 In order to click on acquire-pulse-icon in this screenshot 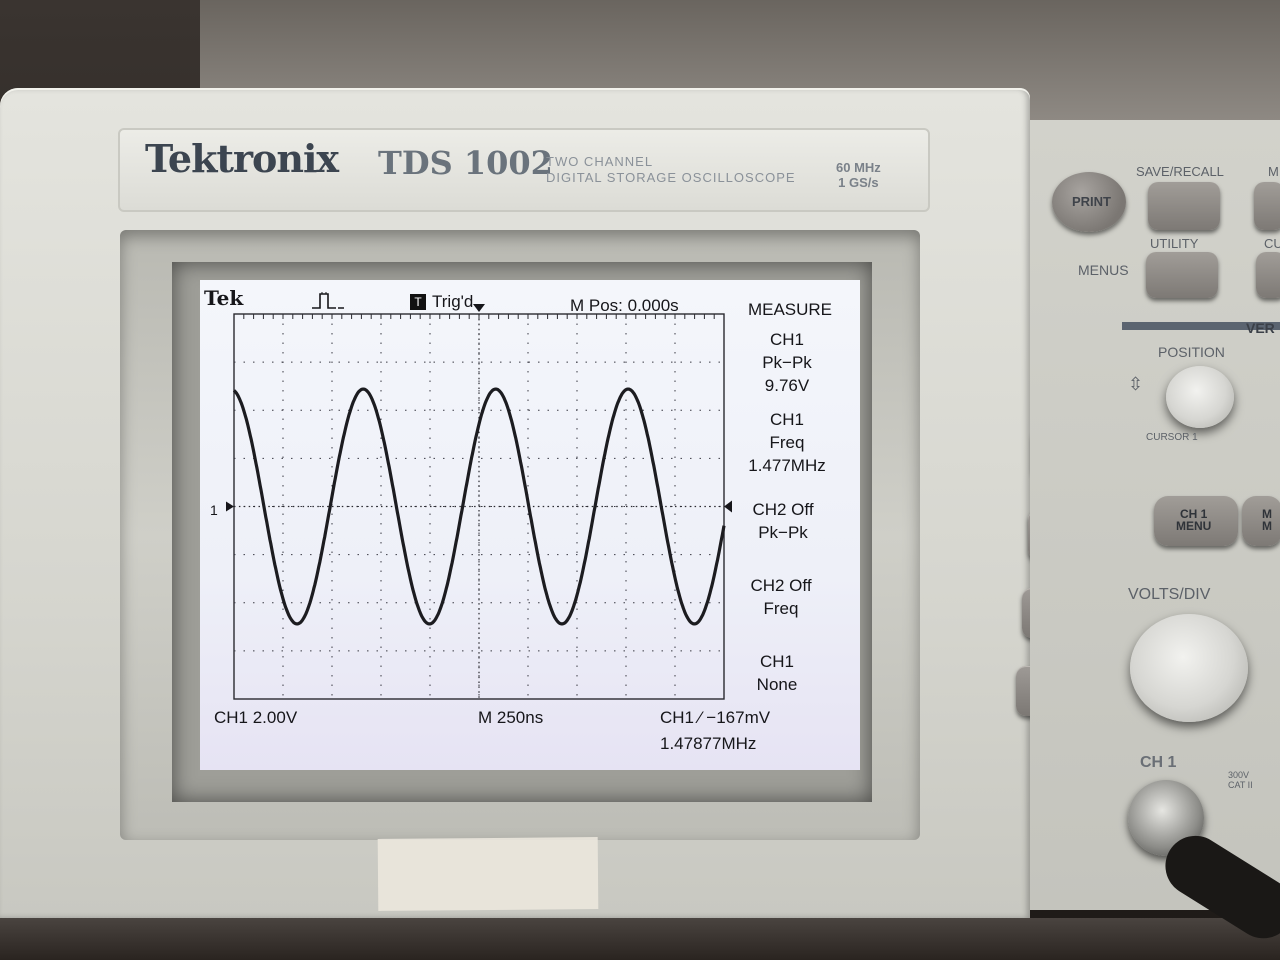, I will do `click(328, 300)`.